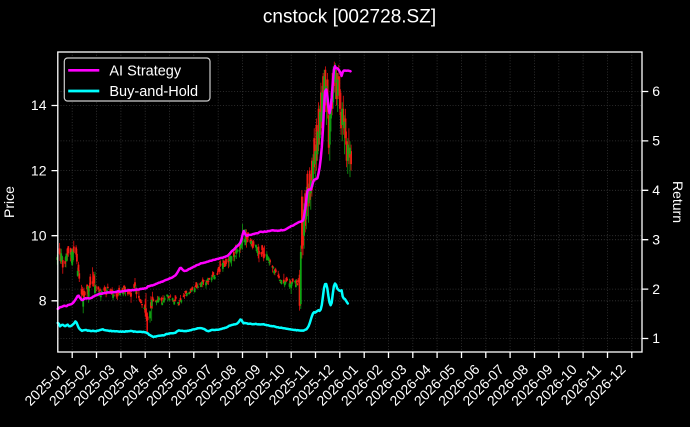  I want to click on svg-text: cnstock [002728.SZ], so click(349, 17).